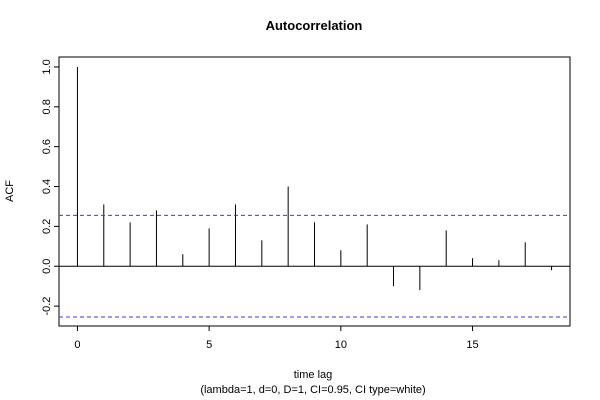 This screenshot has width=600, height=400. Describe the element at coordinates (47, 66) in the screenshot. I see `y-tick-label: 1.0` at that location.